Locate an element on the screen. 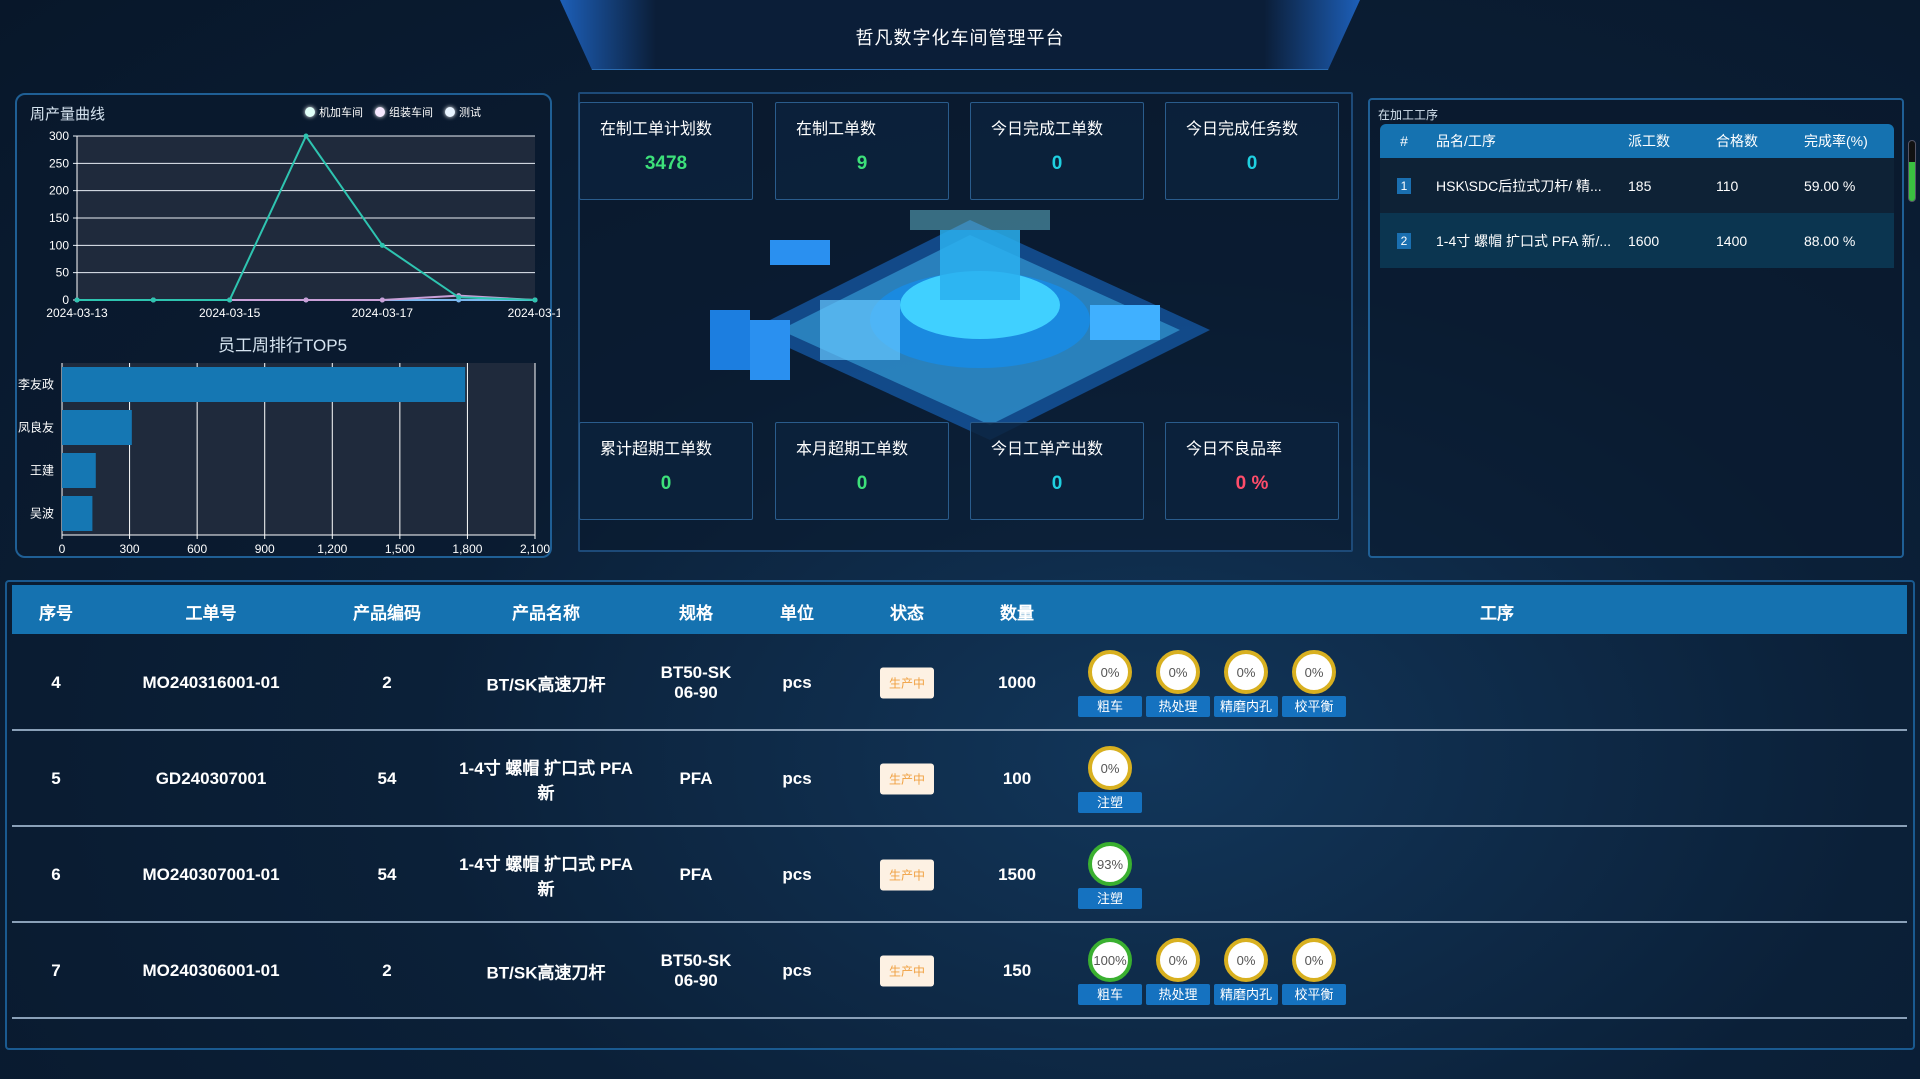  row-index: 1 is located at coordinates (1404, 186).